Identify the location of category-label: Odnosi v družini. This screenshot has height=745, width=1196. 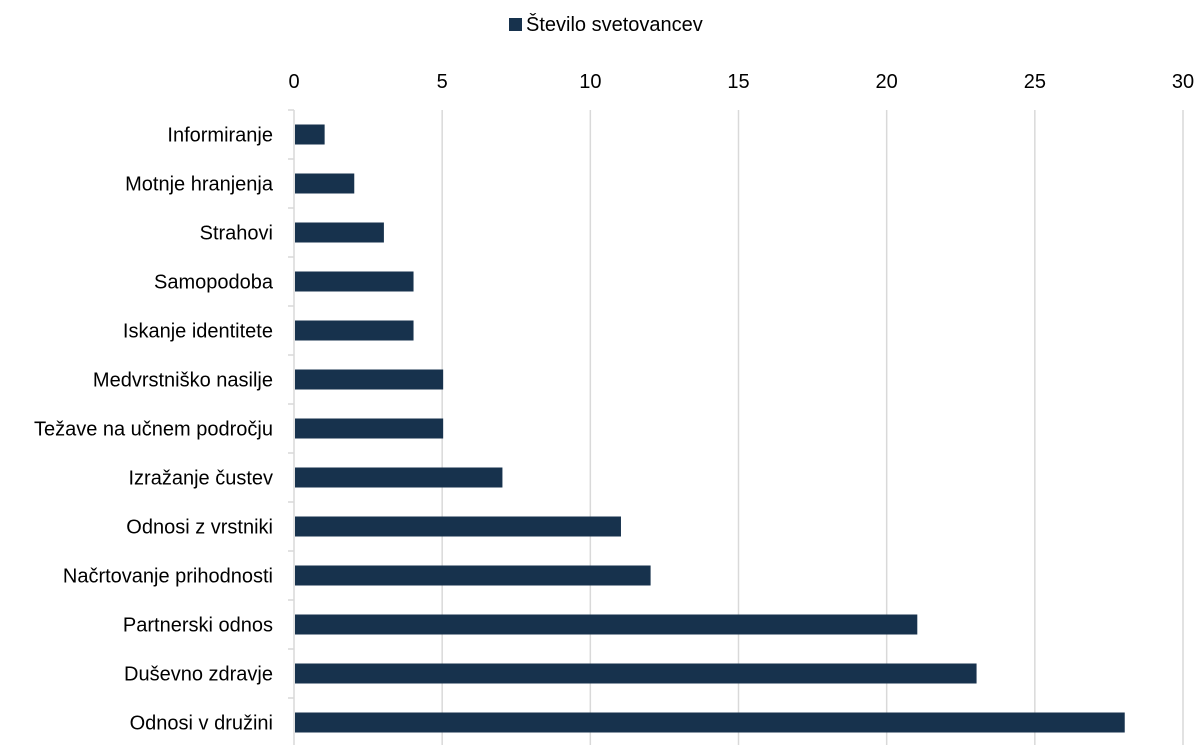
(201, 724).